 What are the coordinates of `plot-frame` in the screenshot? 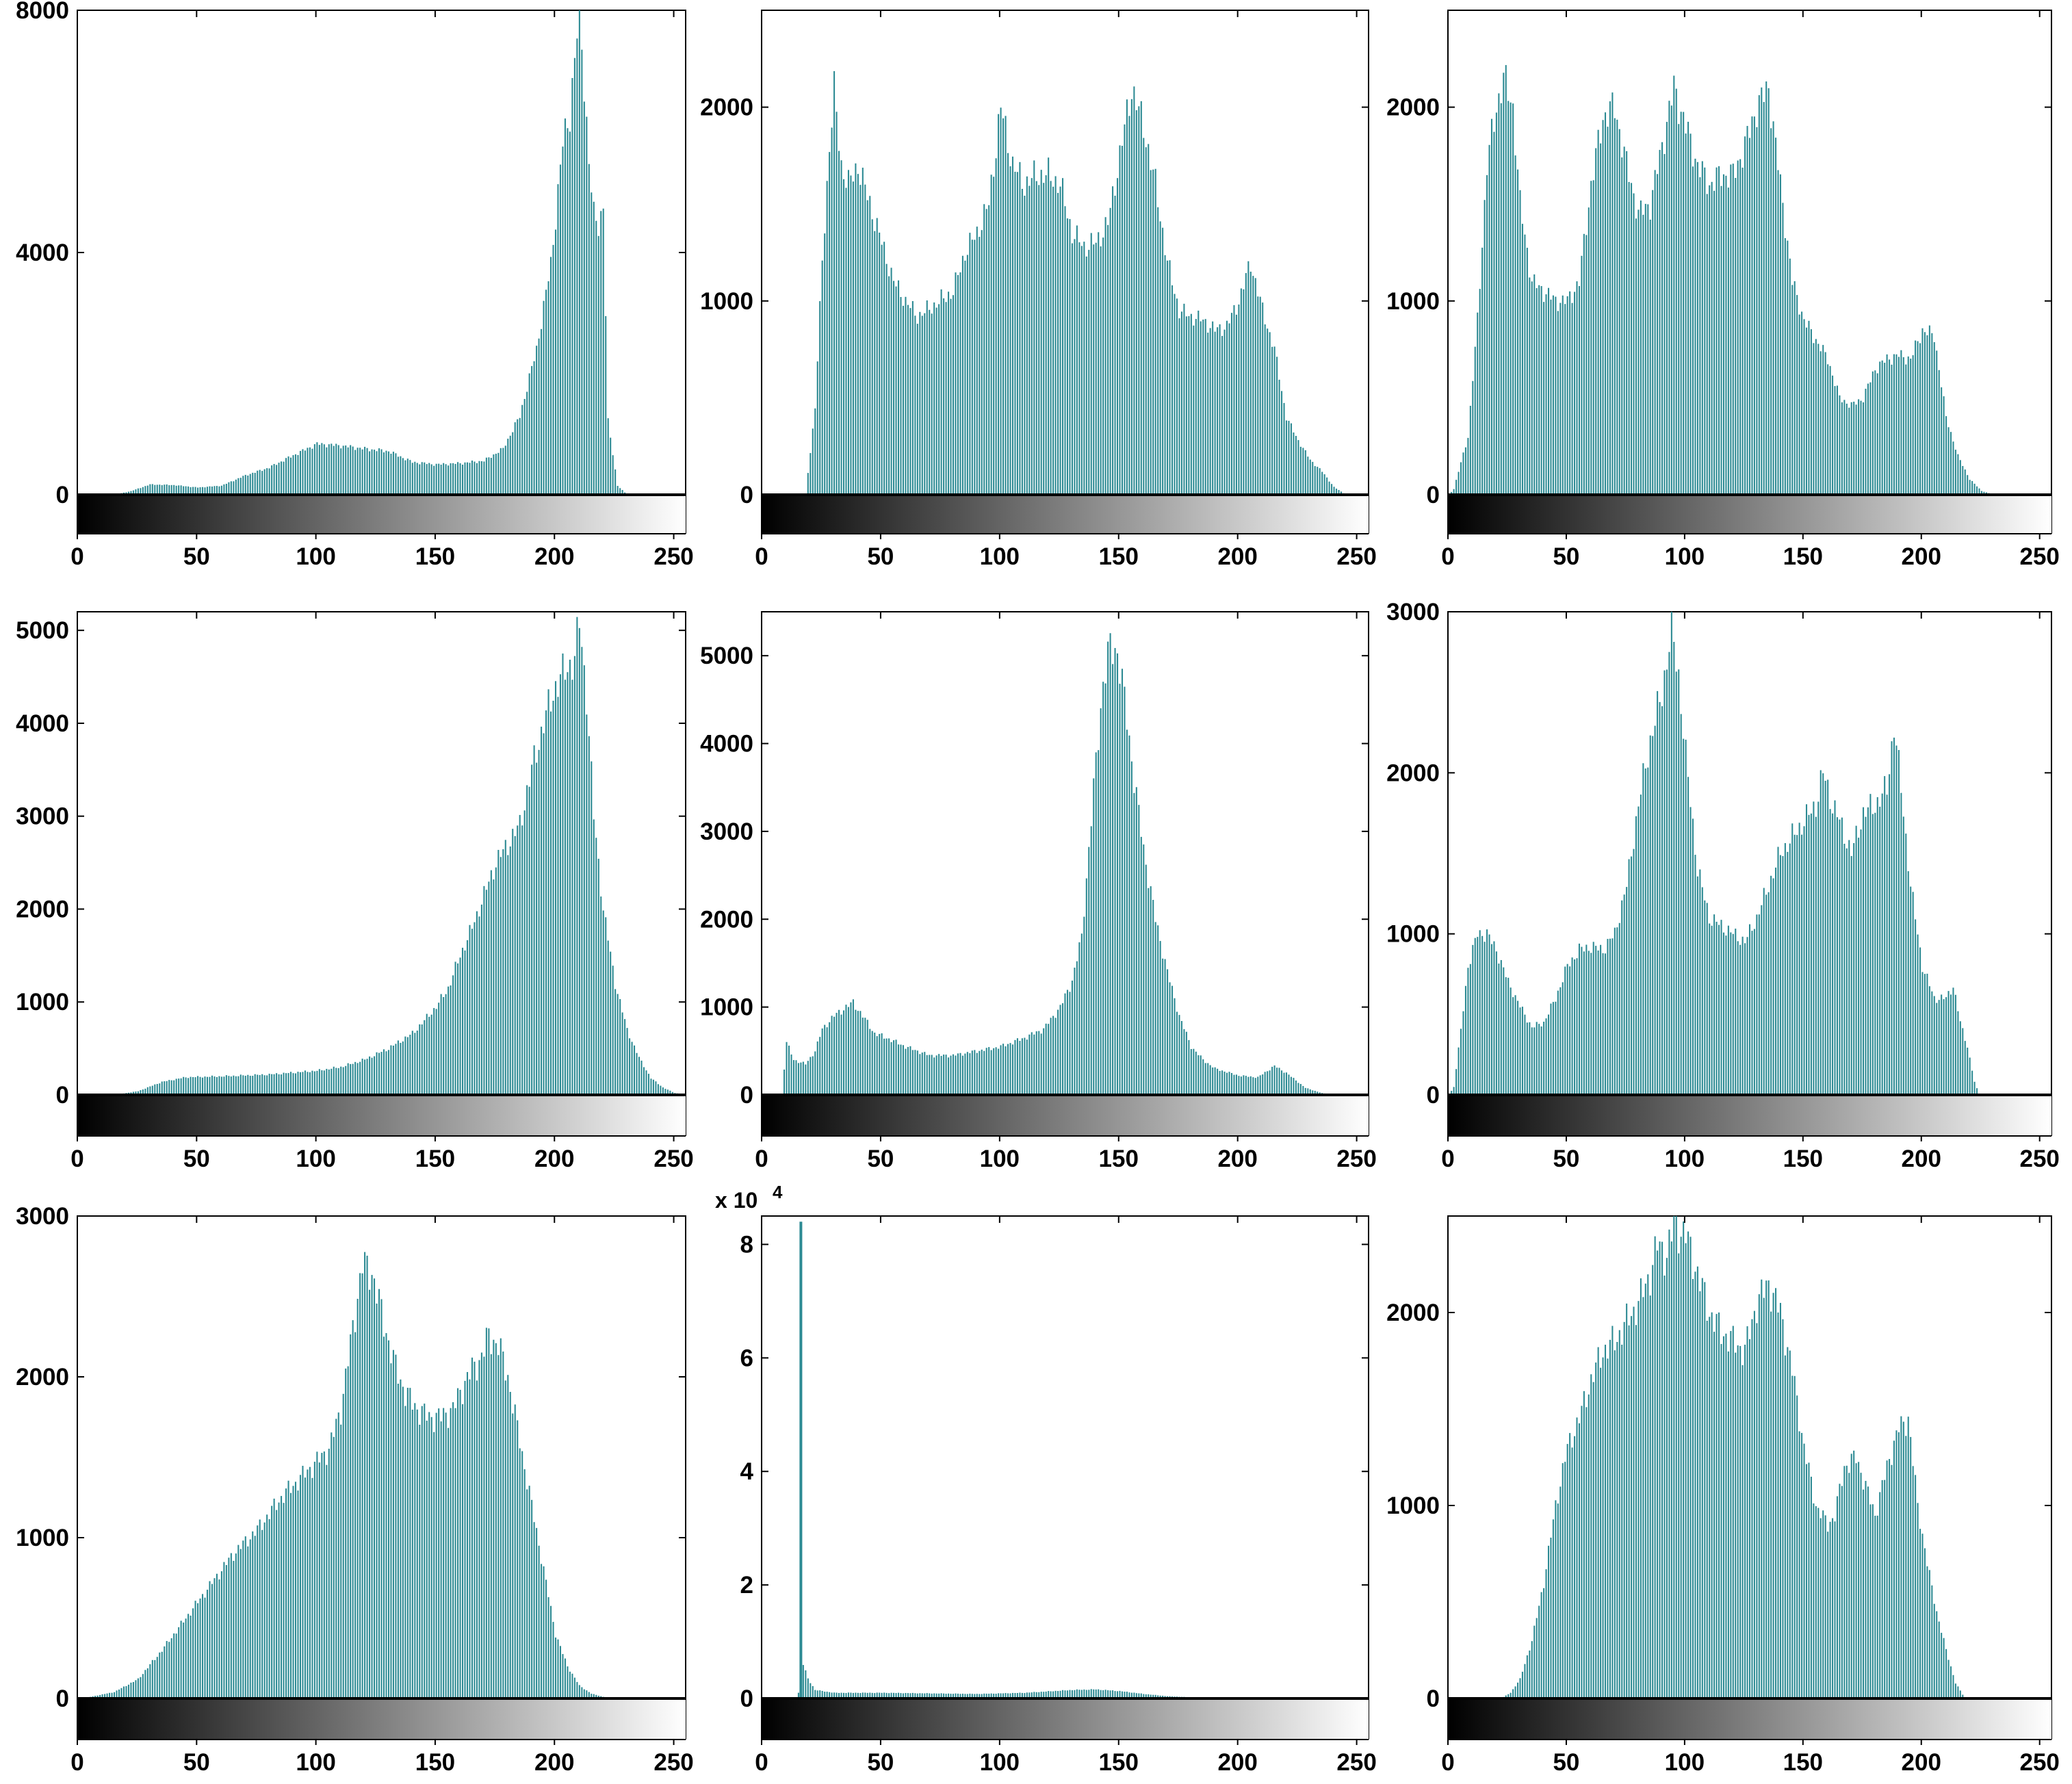 It's located at (381, 873).